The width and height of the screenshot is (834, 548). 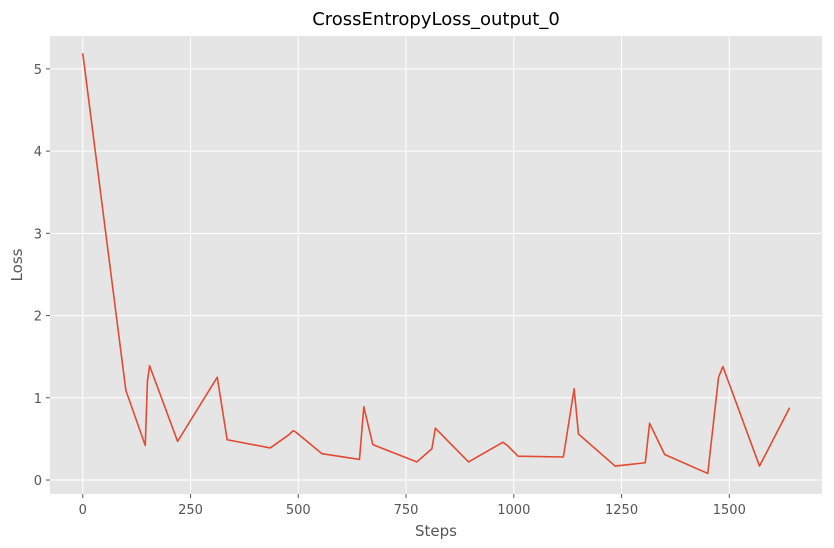 I want to click on y-tick-label: 4, so click(x=38, y=152).